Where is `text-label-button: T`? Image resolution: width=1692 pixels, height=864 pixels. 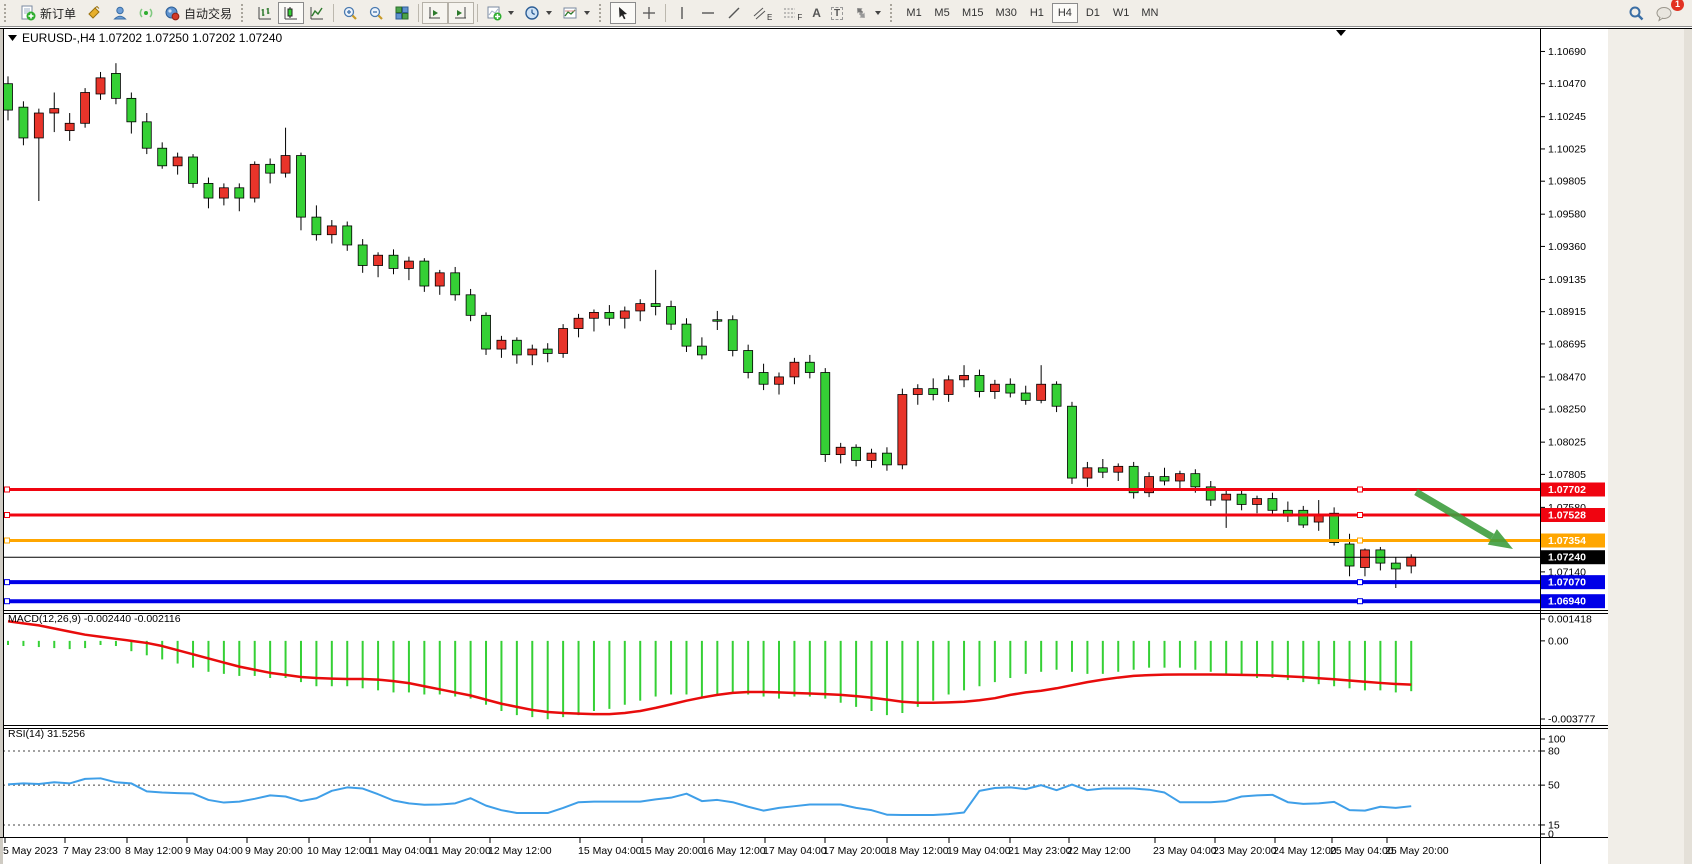
text-label-button: T is located at coordinates (837, 13).